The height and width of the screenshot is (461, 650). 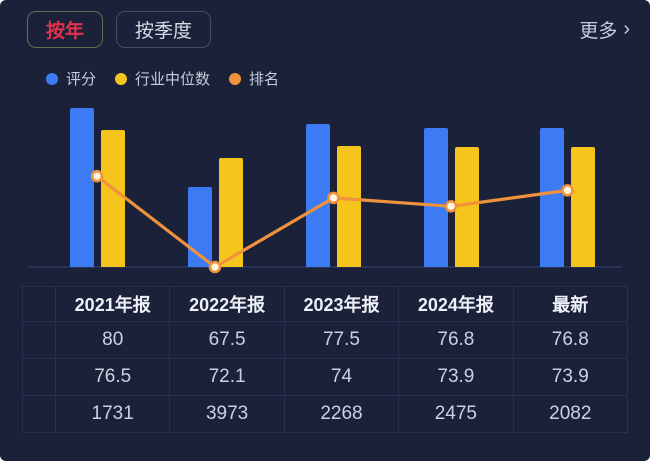 I want to click on bar-行业中位数-2023年报, so click(x=349, y=206).